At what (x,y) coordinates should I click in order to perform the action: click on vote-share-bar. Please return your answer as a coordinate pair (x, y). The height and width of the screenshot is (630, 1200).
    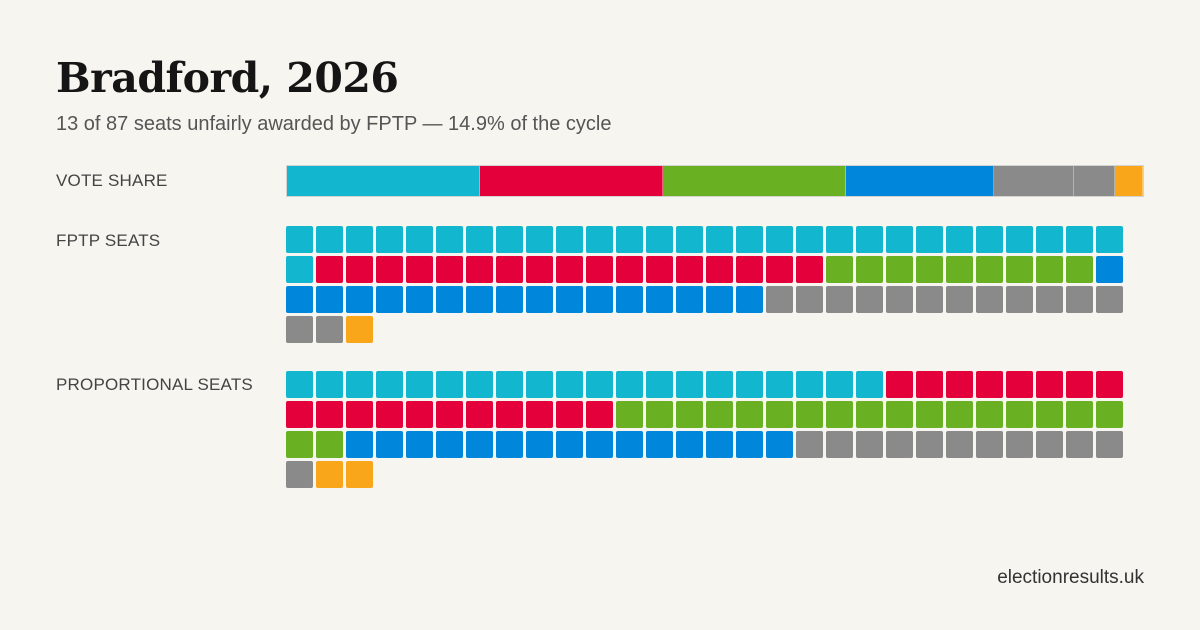
    Looking at the image, I should click on (715, 181).